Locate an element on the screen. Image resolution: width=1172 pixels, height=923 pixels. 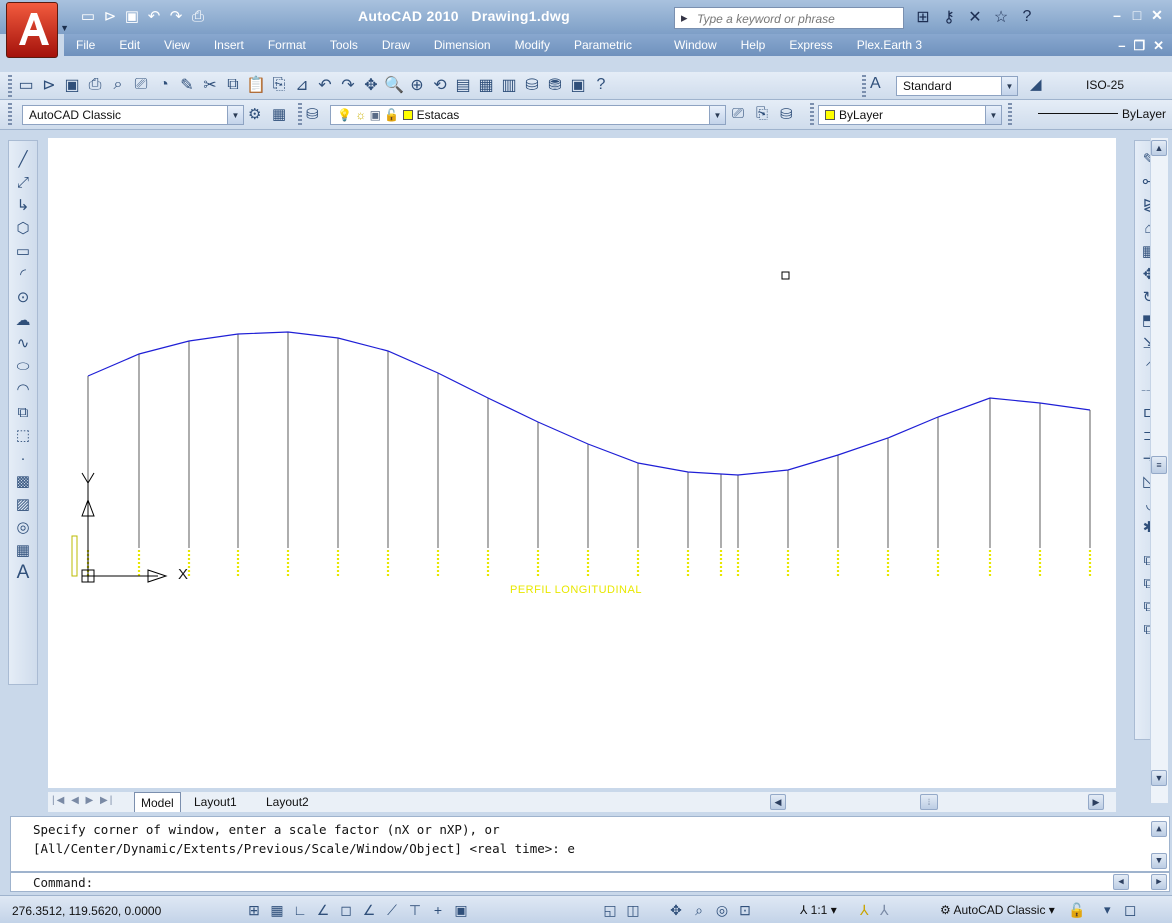
design-center-icon: ▦ is located at coordinates (486, 85).